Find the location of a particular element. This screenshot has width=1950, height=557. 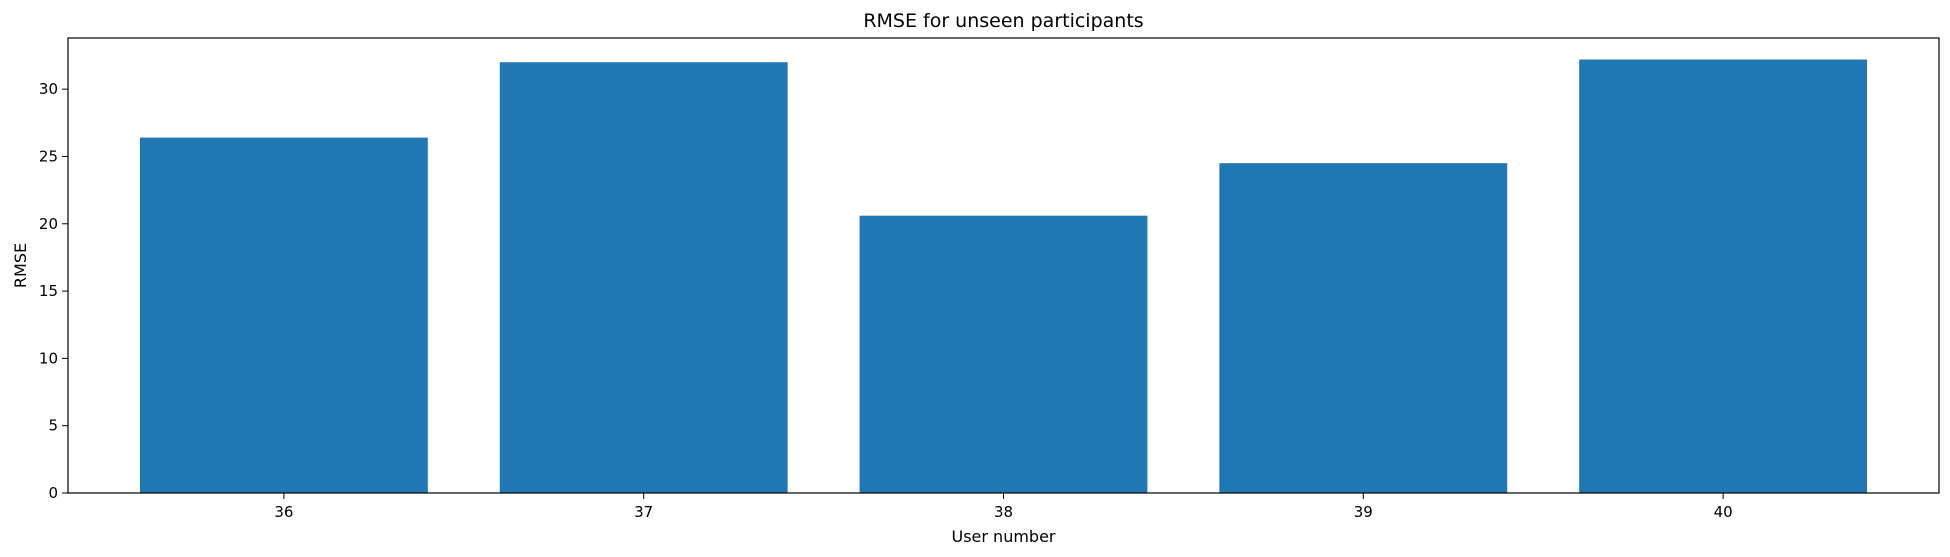

x-axis-ticks: 36 37 38 39 40 is located at coordinates (1003, 507).